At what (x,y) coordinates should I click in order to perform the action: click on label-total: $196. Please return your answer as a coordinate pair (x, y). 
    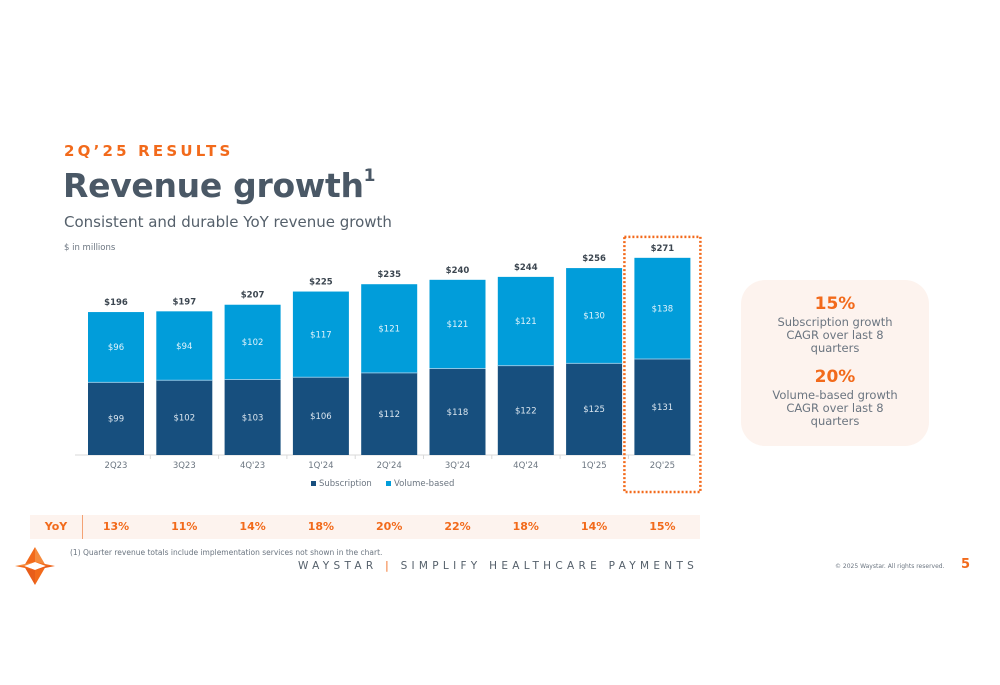
    Looking at the image, I should click on (116, 303).